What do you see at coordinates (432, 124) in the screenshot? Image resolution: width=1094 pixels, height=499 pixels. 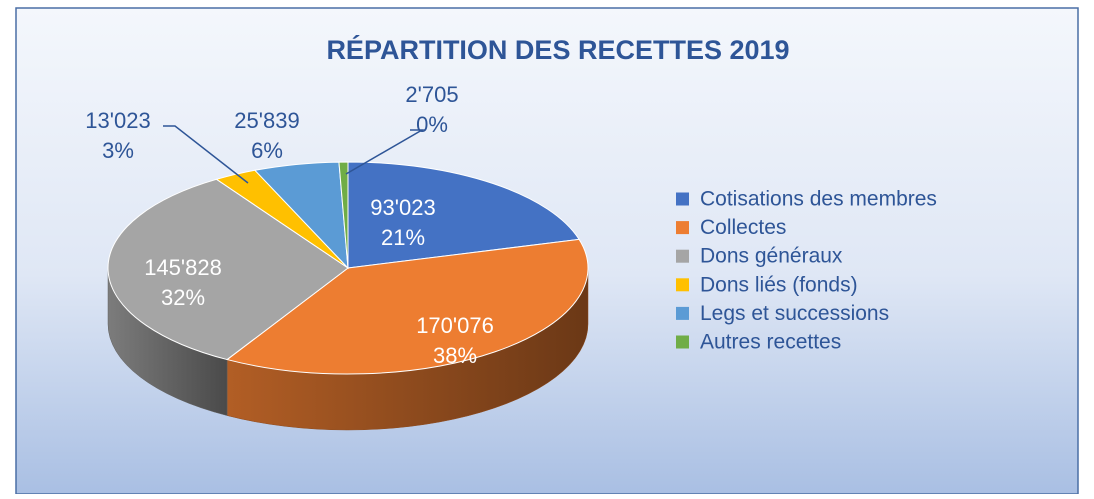 I see `percent-label: 0%` at bounding box center [432, 124].